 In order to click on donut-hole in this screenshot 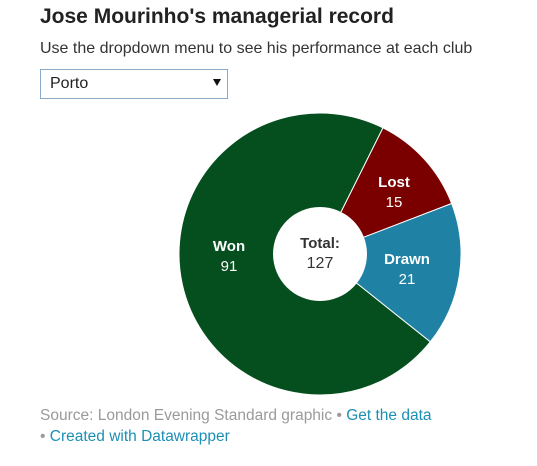, I will do `click(320, 254)`.